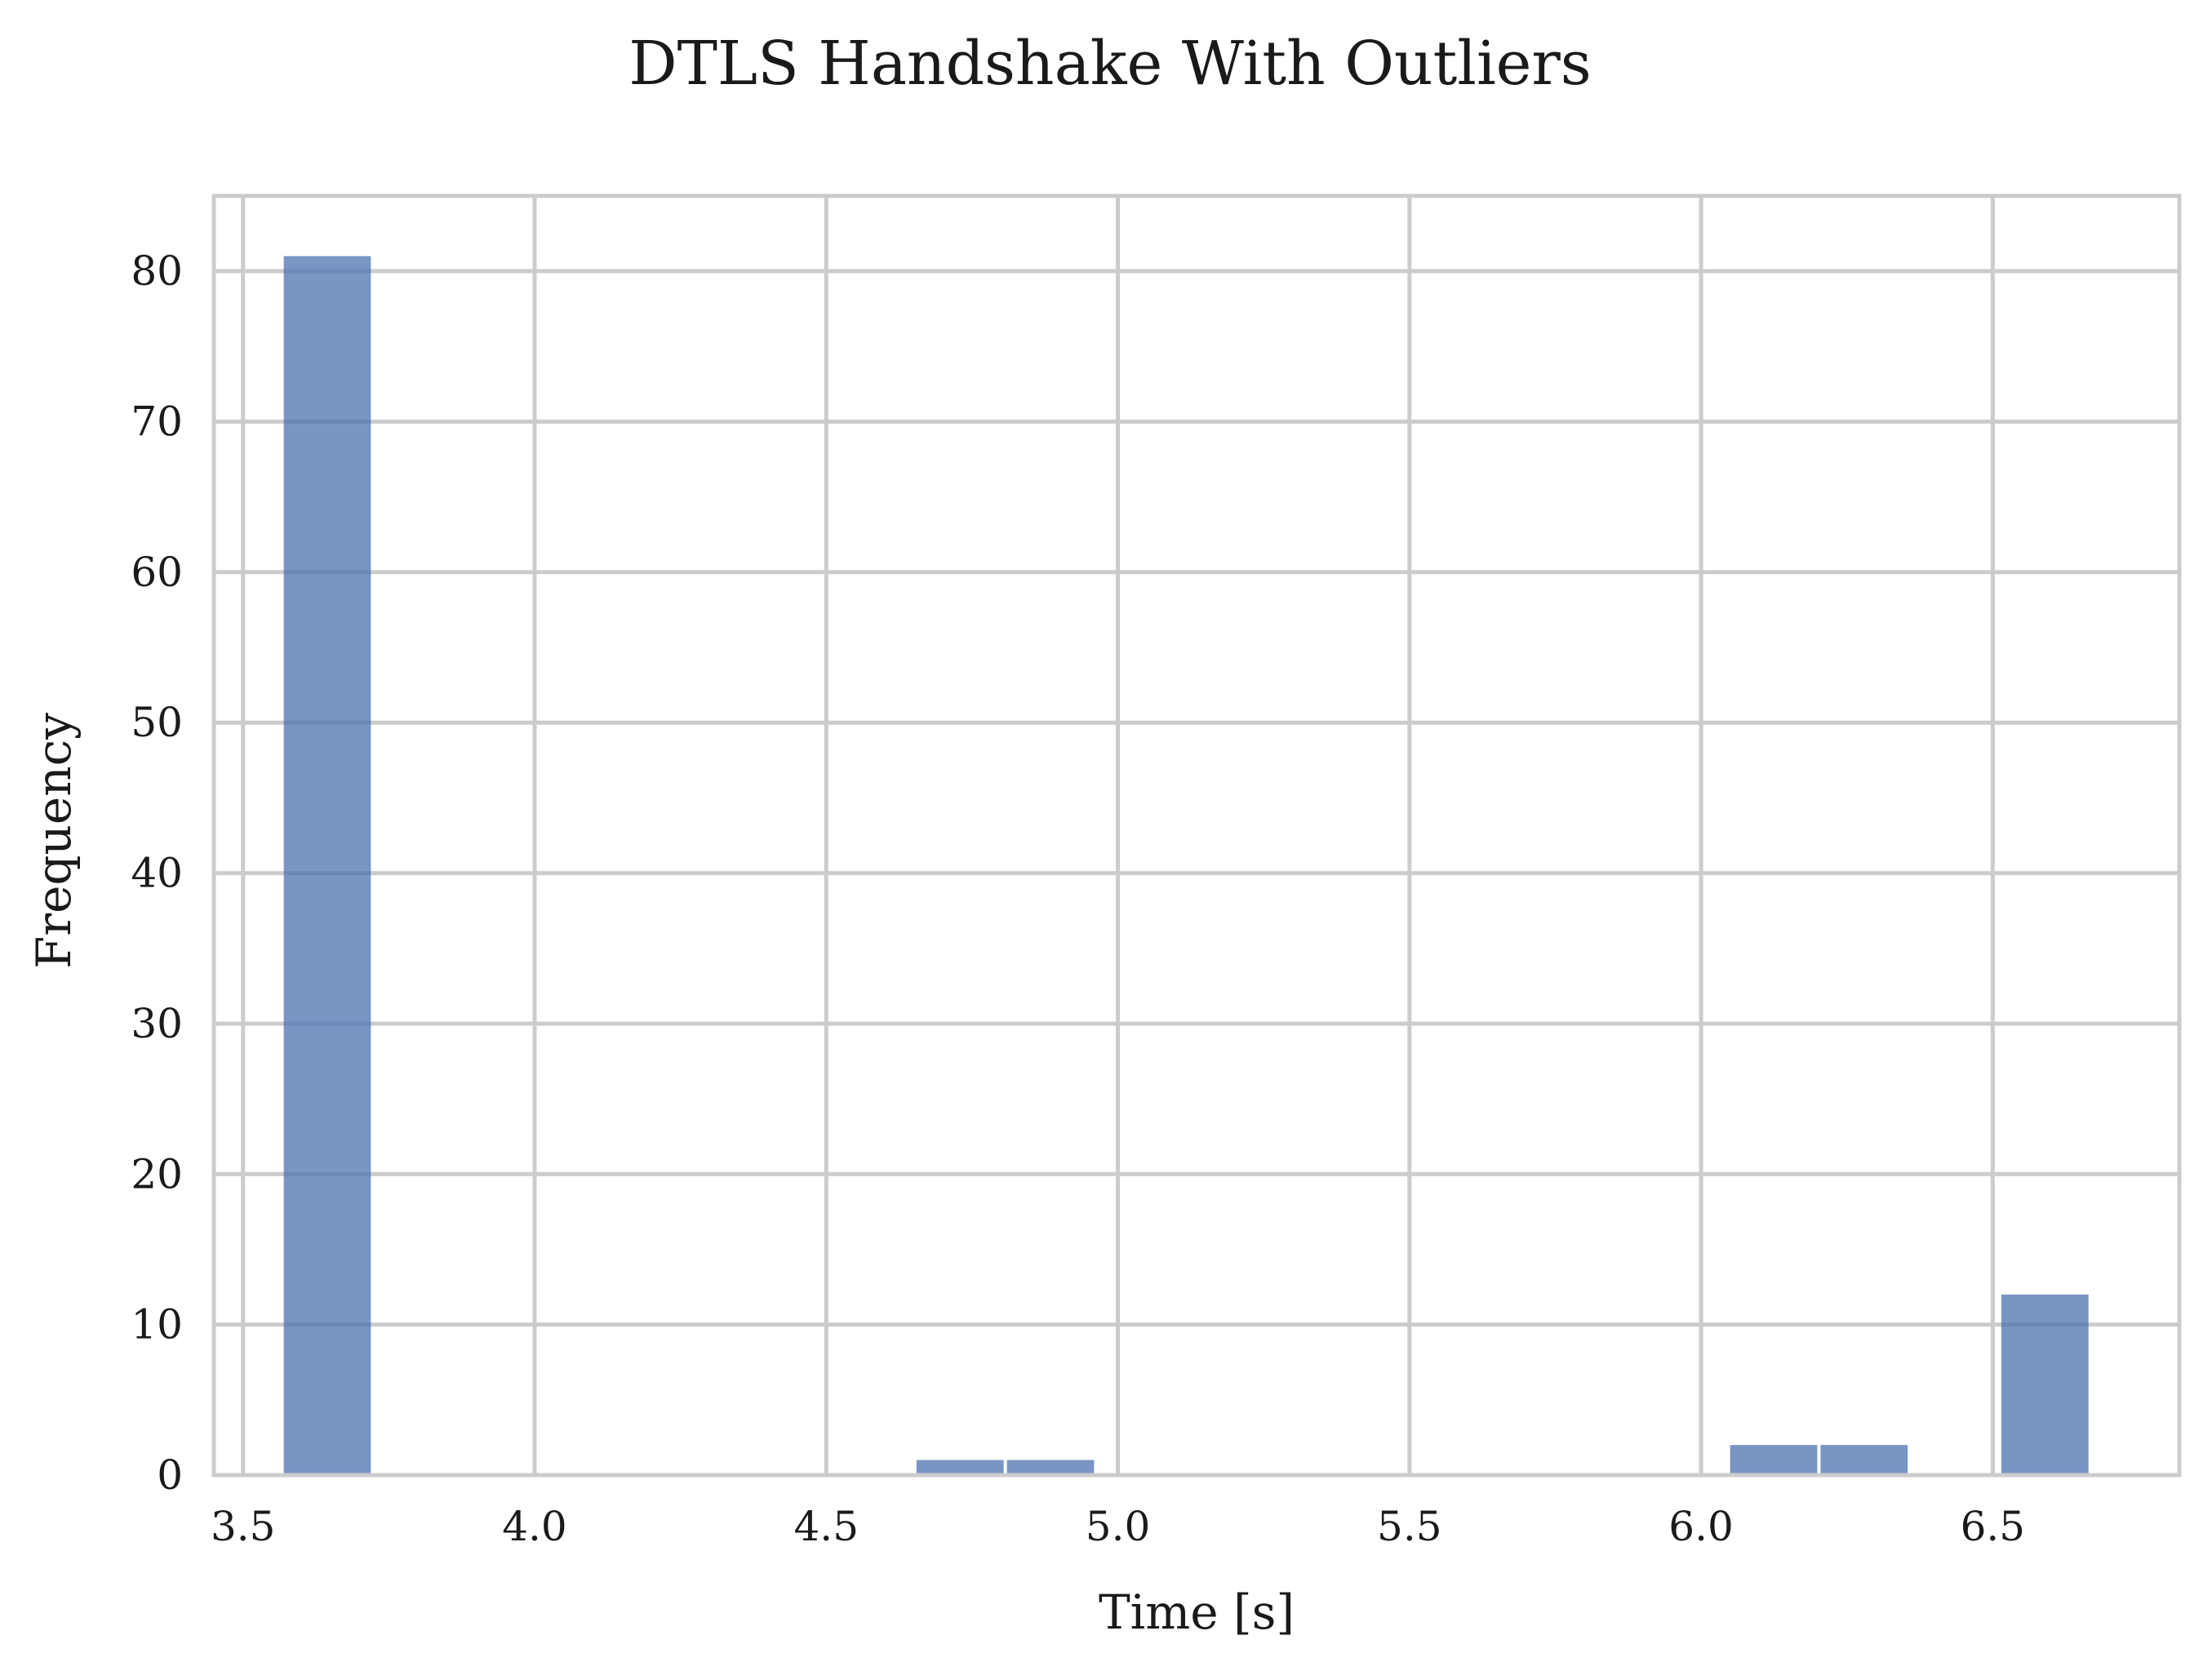  I want to click on y-tick-label: 20, so click(157, 1174).